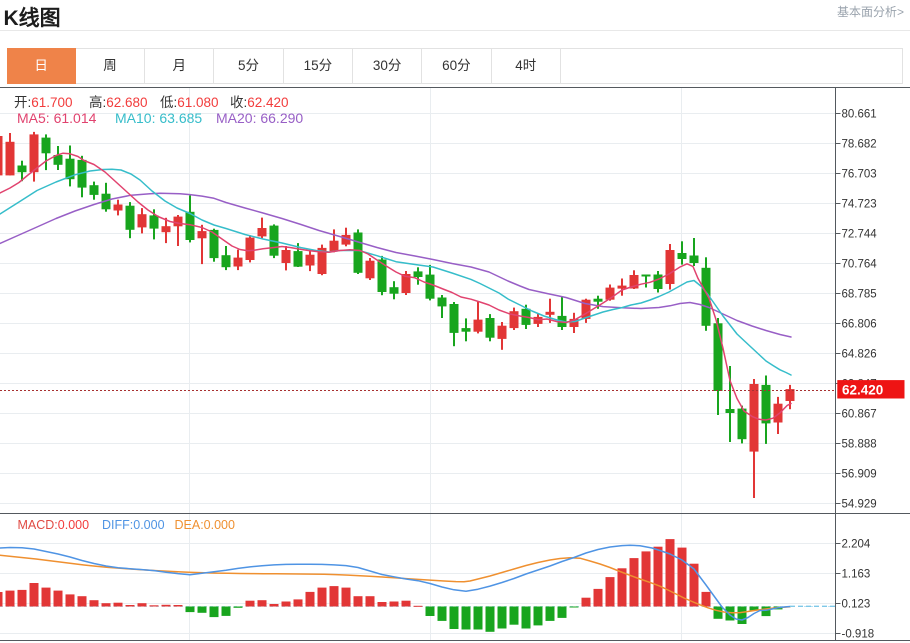 The height and width of the screenshot is (643, 910). What do you see at coordinates (859, 144) in the screenshot?
I see `svg-text: 78.682` at bounding box center [859, 144].